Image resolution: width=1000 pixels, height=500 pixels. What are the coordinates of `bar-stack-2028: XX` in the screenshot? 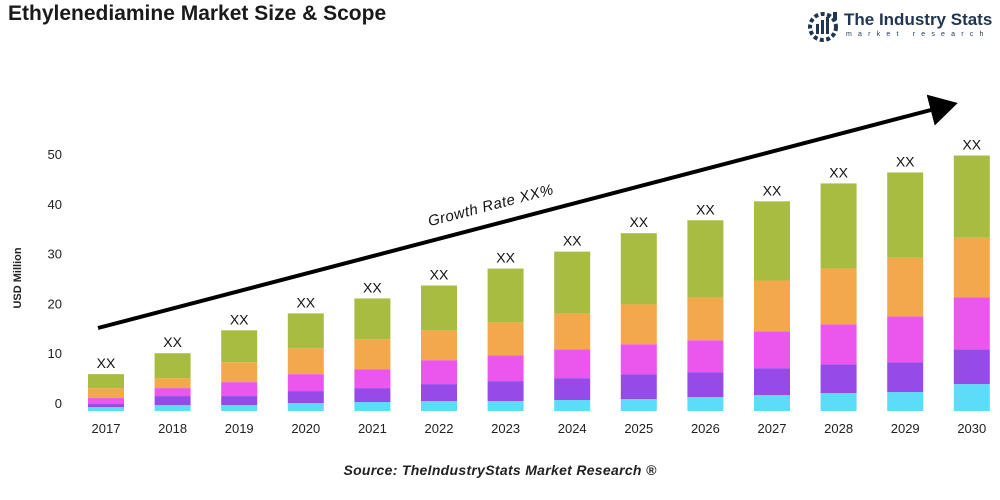 It's located at (838, 287).